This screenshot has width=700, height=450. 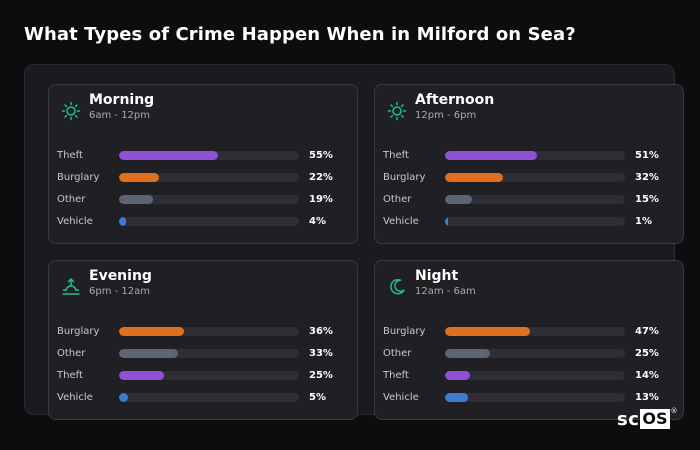 I want to click on bar-row-burglary: Burglary 32%, so click(x=529, y=178).